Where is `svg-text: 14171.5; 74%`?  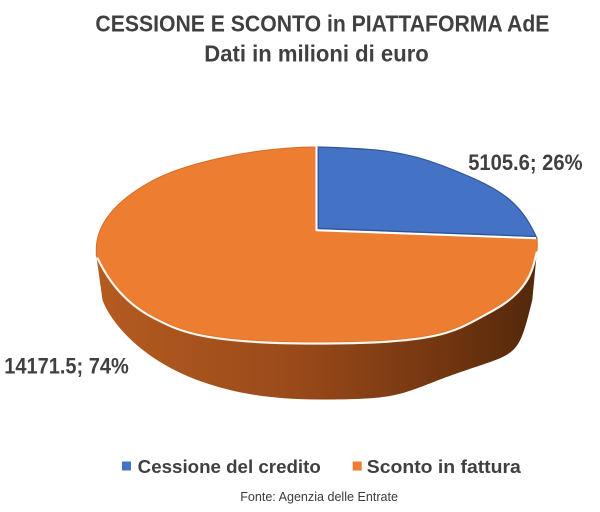
svg-text: 14171.5; 74% is located at coordinates (66, 366).